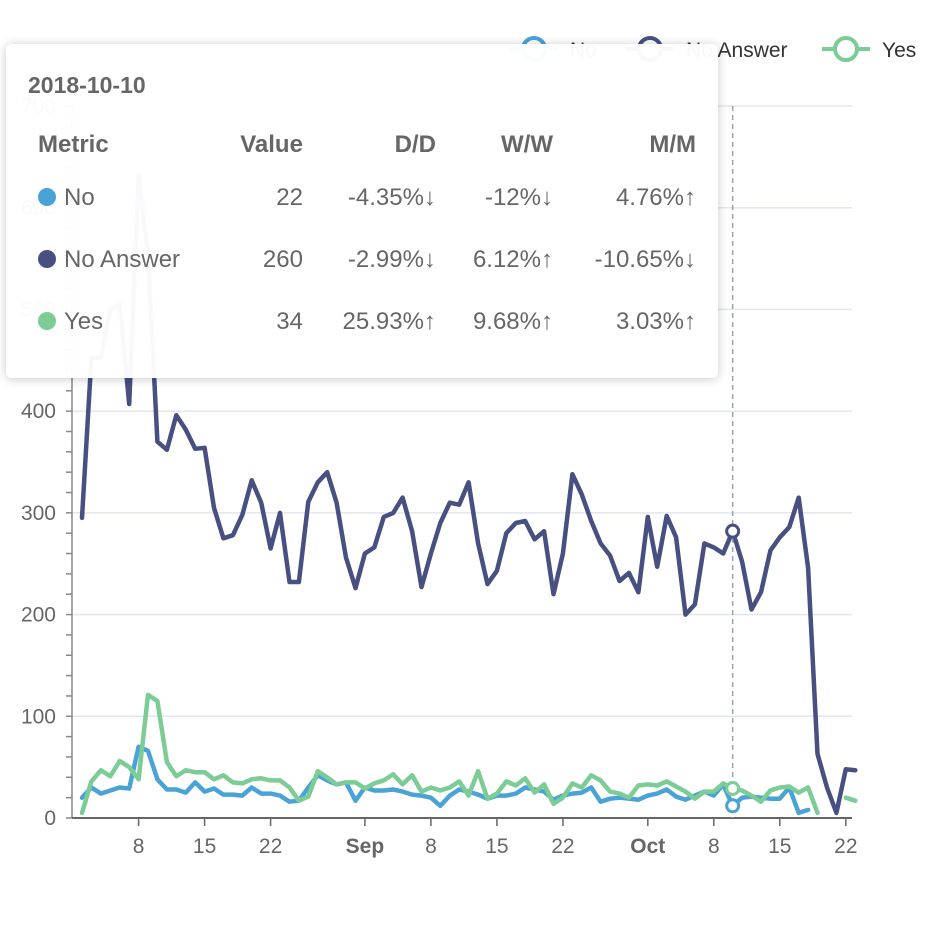 The width and height of the screenshot is (930, 930). I want to click on hover-pointer, so click(733, 462).